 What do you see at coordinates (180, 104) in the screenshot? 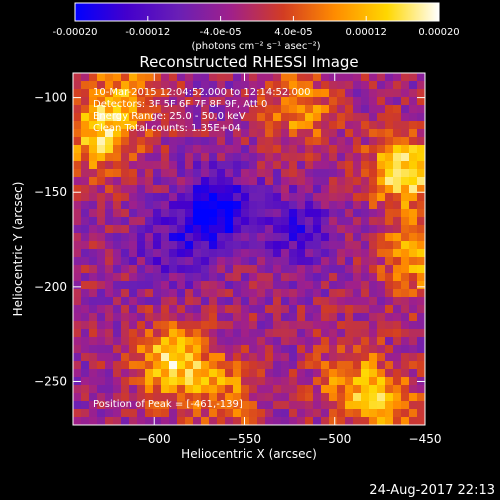
I see `annotation-detectors: Detectors: 3F 5F 6F 7F 8F 9F, Att 0` at bounding box center [180, 104].